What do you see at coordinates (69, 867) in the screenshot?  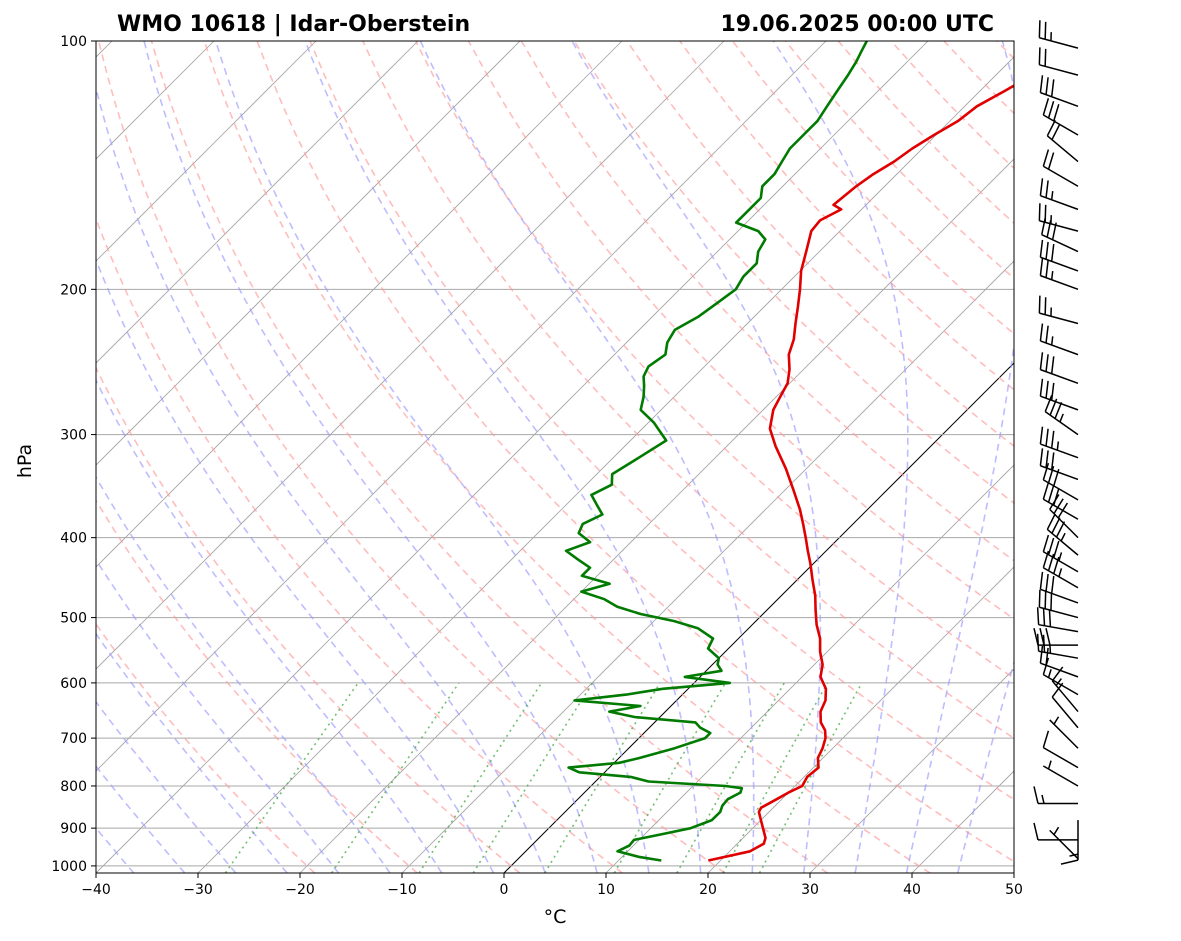 I see `y-tick-label: 1000` at bounding box center [69, 867].